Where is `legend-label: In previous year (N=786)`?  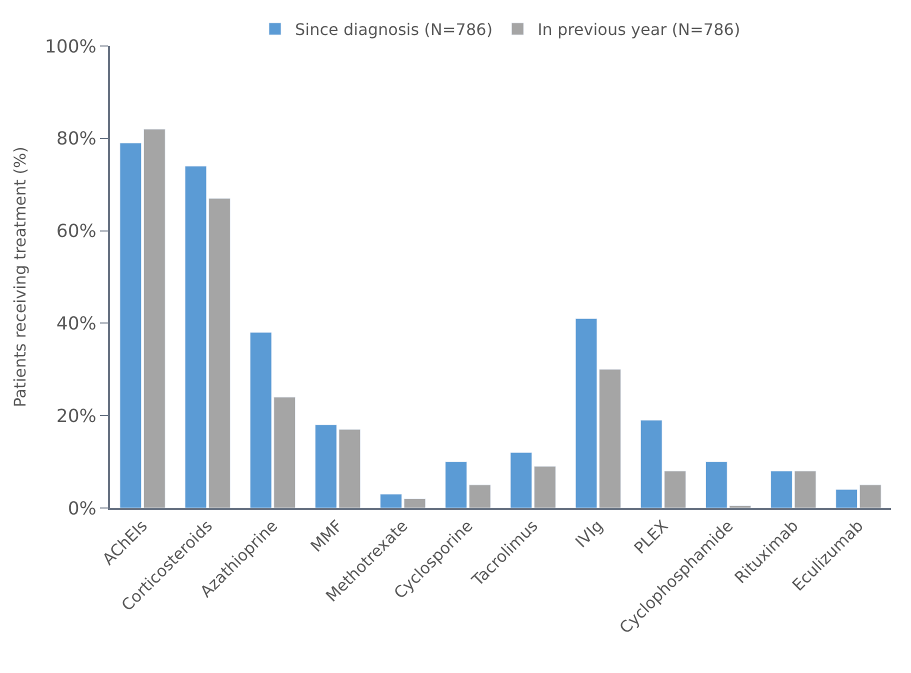 legend-label: In previous year (N=786) is located at coordinates (639, 30).